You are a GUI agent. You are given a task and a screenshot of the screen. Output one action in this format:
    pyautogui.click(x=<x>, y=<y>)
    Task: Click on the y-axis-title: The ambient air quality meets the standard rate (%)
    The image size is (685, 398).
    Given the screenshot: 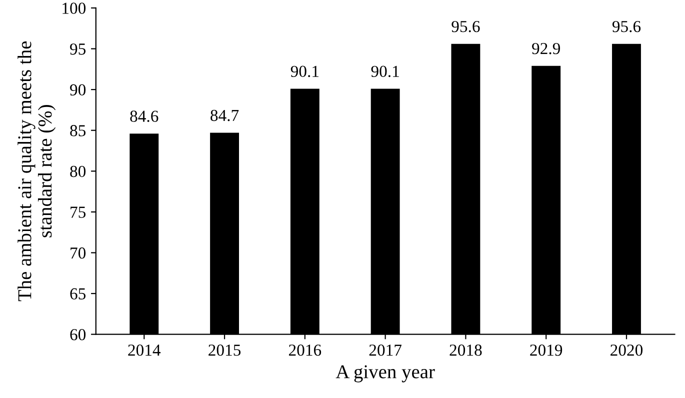 What is the action you would take?
    pyautogui.click(x=37, y=171)
    